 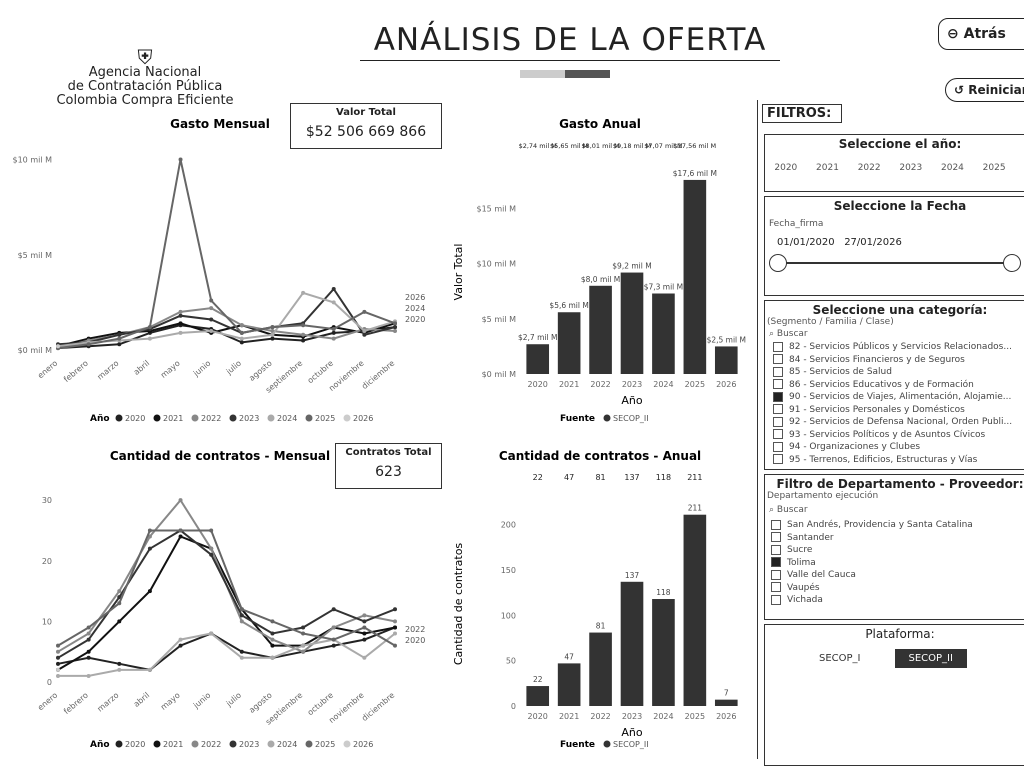 What do you see at coordinates (994, 168) in the screenshot?
I see `year-option: 2025` at bounding box center [994, 168].